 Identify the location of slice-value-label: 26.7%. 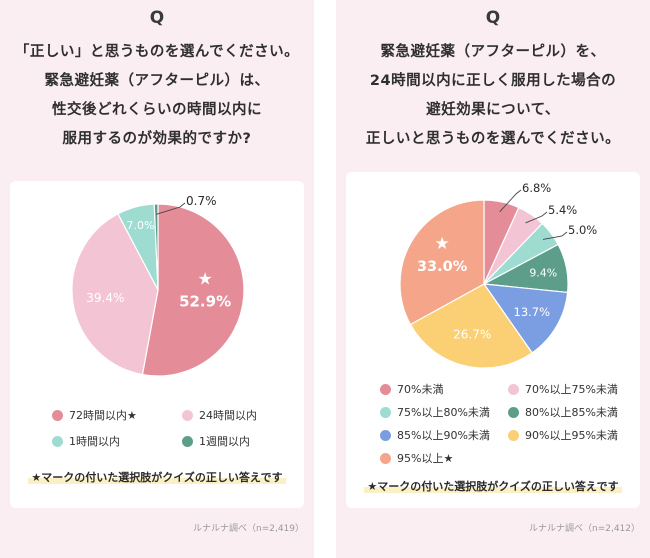
(472, 335).